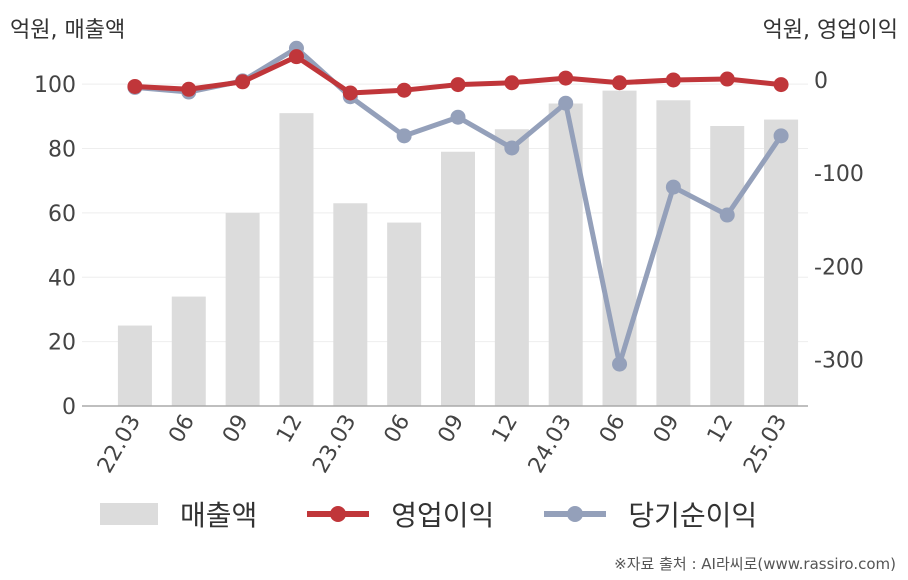 The height and width of the screenshot is (580, 908). Describe the element at coordinates (839, 221) in the screenshot. I see `right-axis-ticks: 0 -100 -200 -300` at that location.